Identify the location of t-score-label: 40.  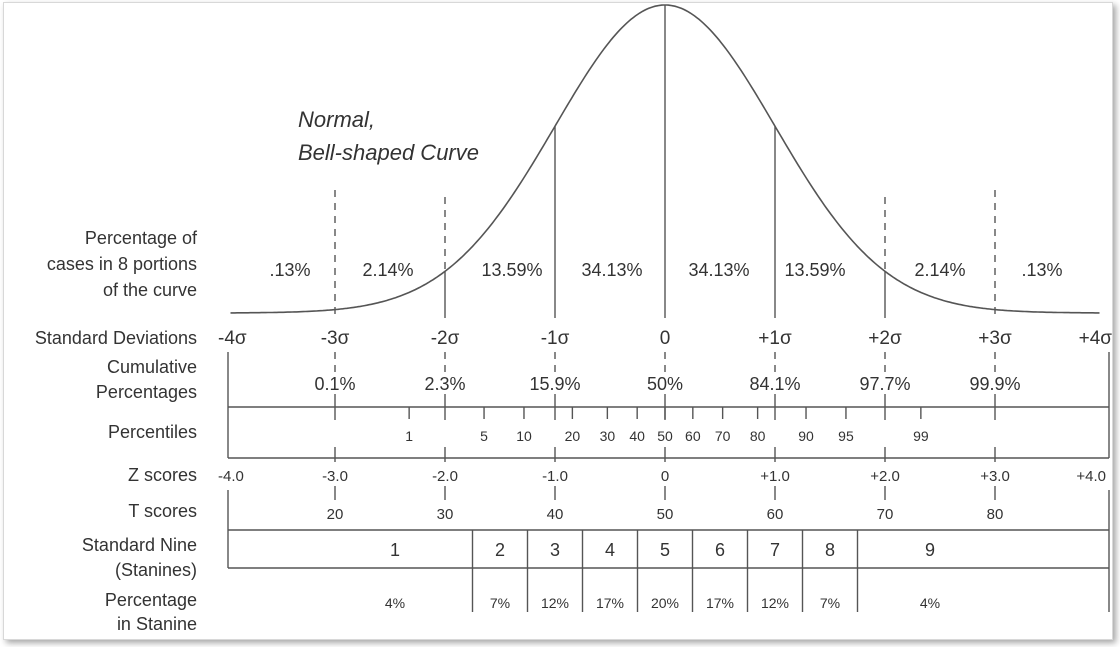
(555, 514).